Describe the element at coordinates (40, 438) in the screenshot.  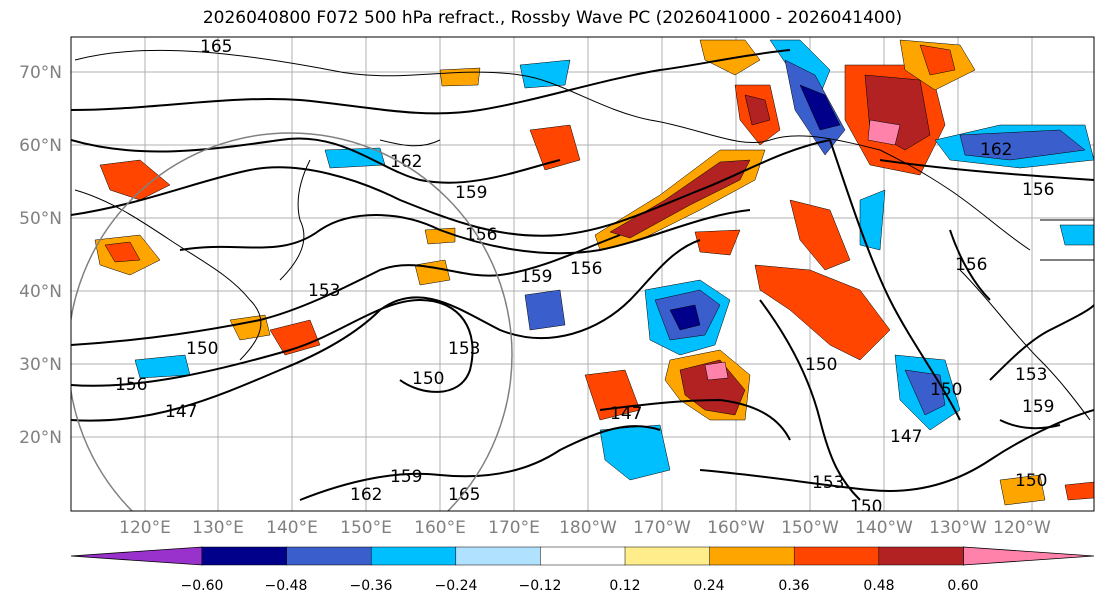
I see `lat-label: 20°N` at that location.